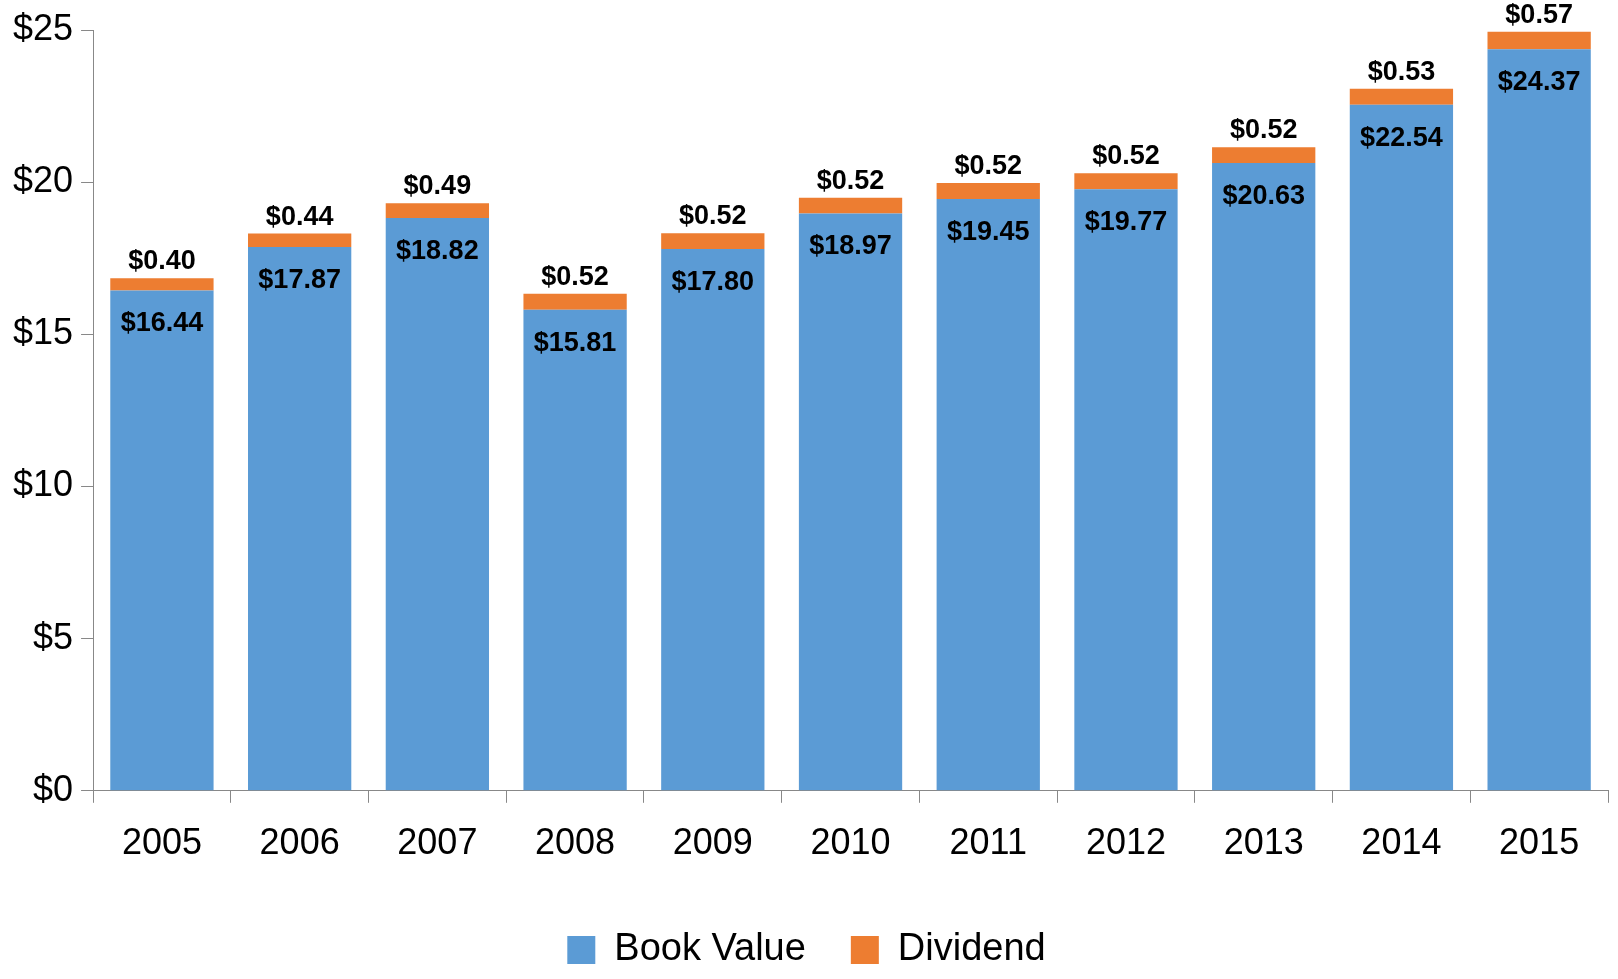  Describe the element at coordinates (712, 842) in the screenshot. I see `x-tick-label: 2009` at that location.